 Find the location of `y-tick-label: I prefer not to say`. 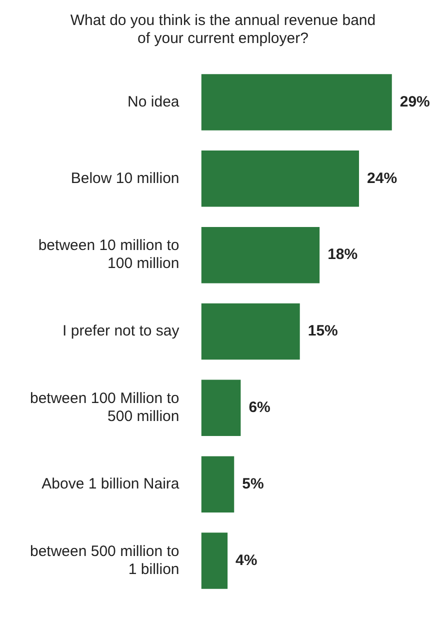

y-tick-label: I prefer not to say is located at coordinates (121, 331).